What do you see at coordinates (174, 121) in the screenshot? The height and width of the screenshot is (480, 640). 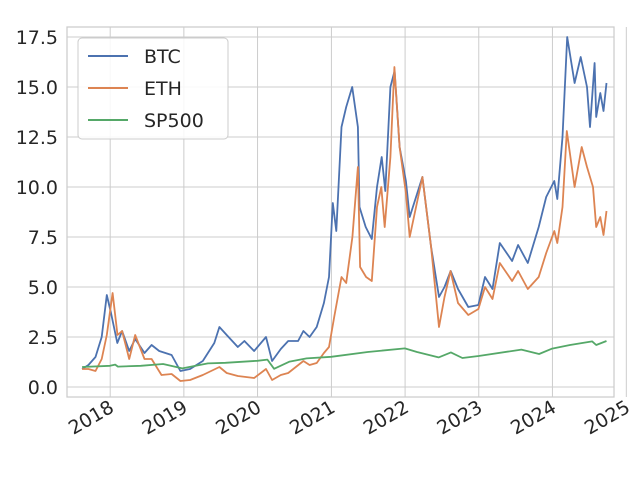 I see `legend-label-sp500: SP500` at bounding box center [174, 121].